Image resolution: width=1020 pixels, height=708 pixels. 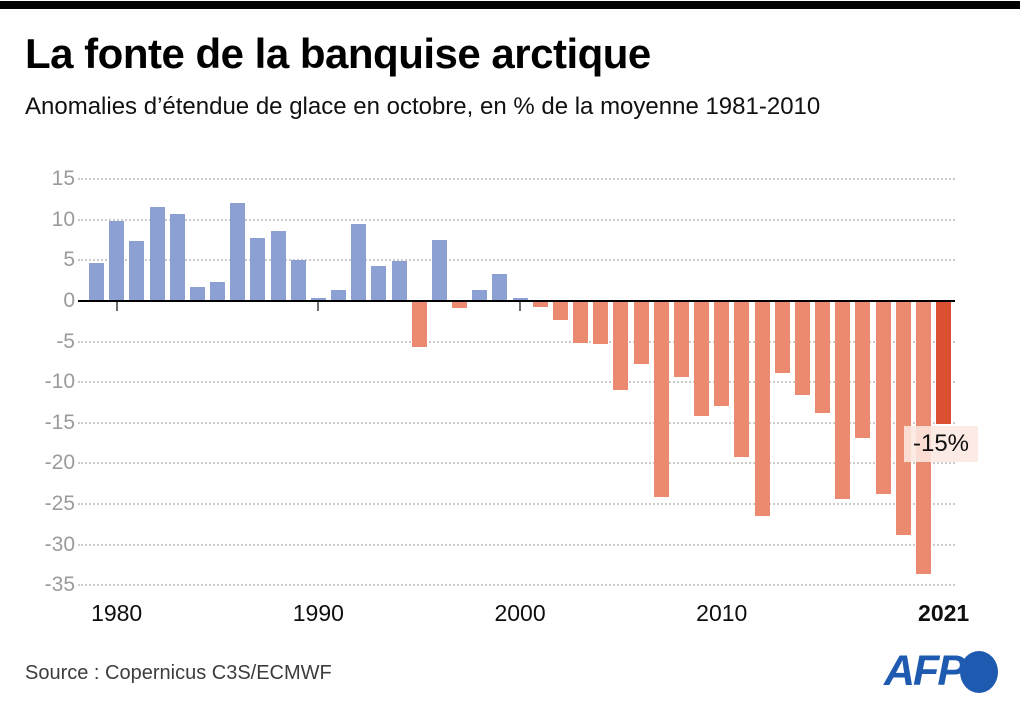 I want to click on afp-logo: AFP, so click(x=942, y=672).